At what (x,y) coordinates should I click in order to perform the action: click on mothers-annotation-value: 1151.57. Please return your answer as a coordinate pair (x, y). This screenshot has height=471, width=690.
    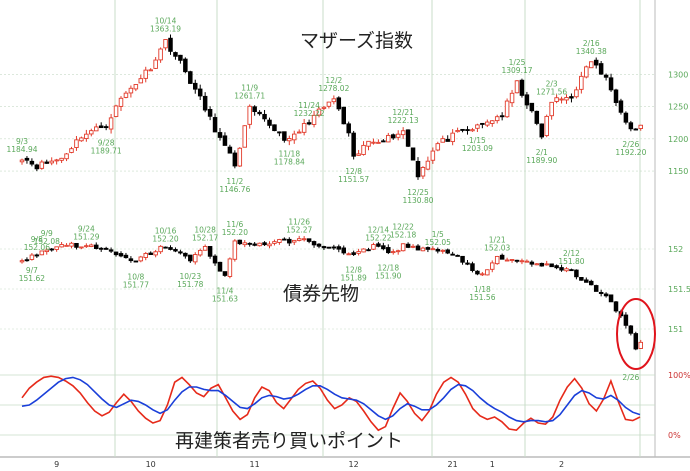
    Looking at the image, I should click on (353, 179).